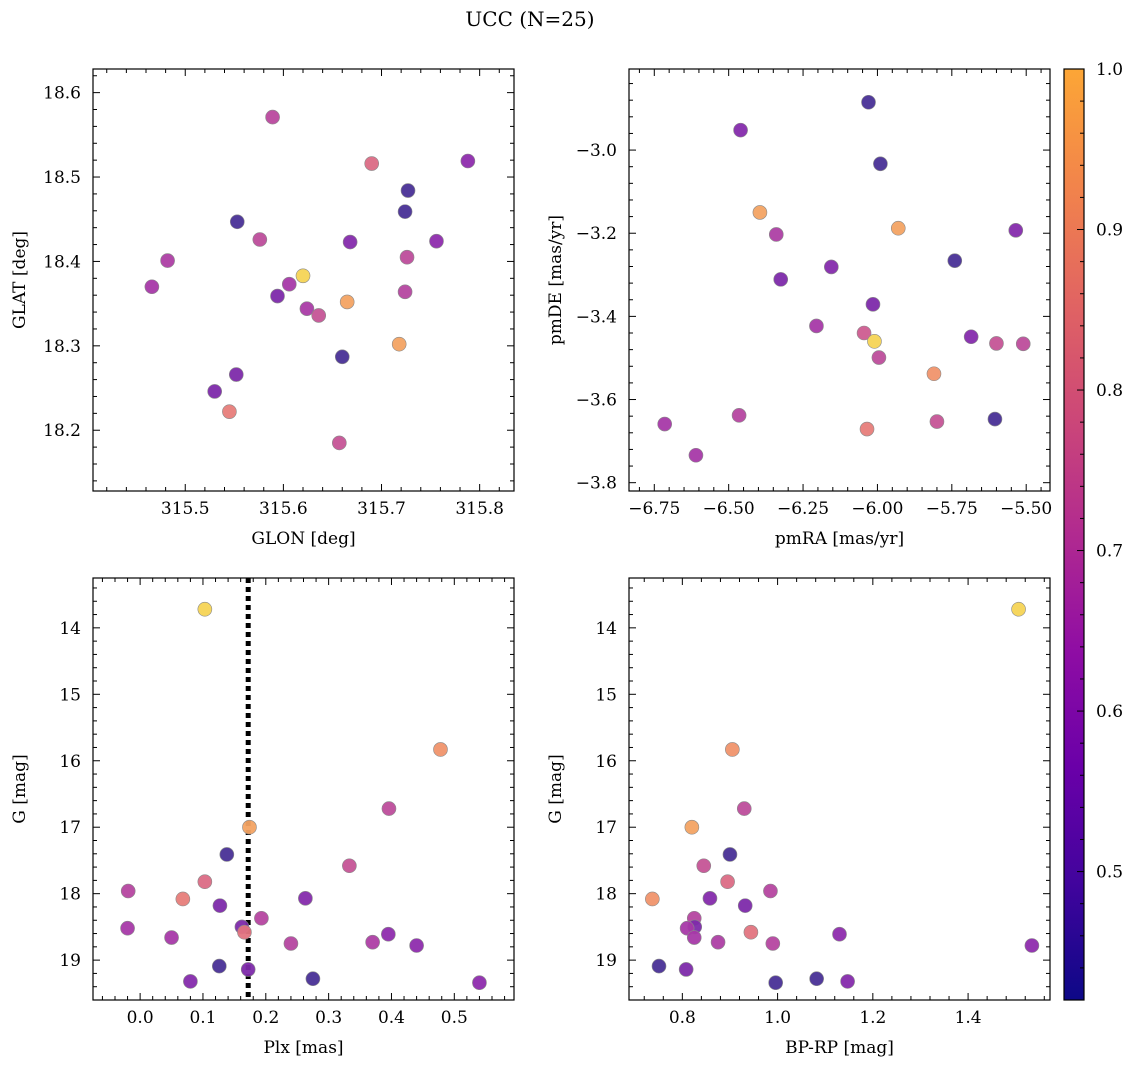 This screenshot has width=1136, height=1073. Describe the element at coordinates (1093, 530) in the screenshot. I see `colorbar: 0.5 0.6 0.7 0.8 0.9 1.0` at that location.